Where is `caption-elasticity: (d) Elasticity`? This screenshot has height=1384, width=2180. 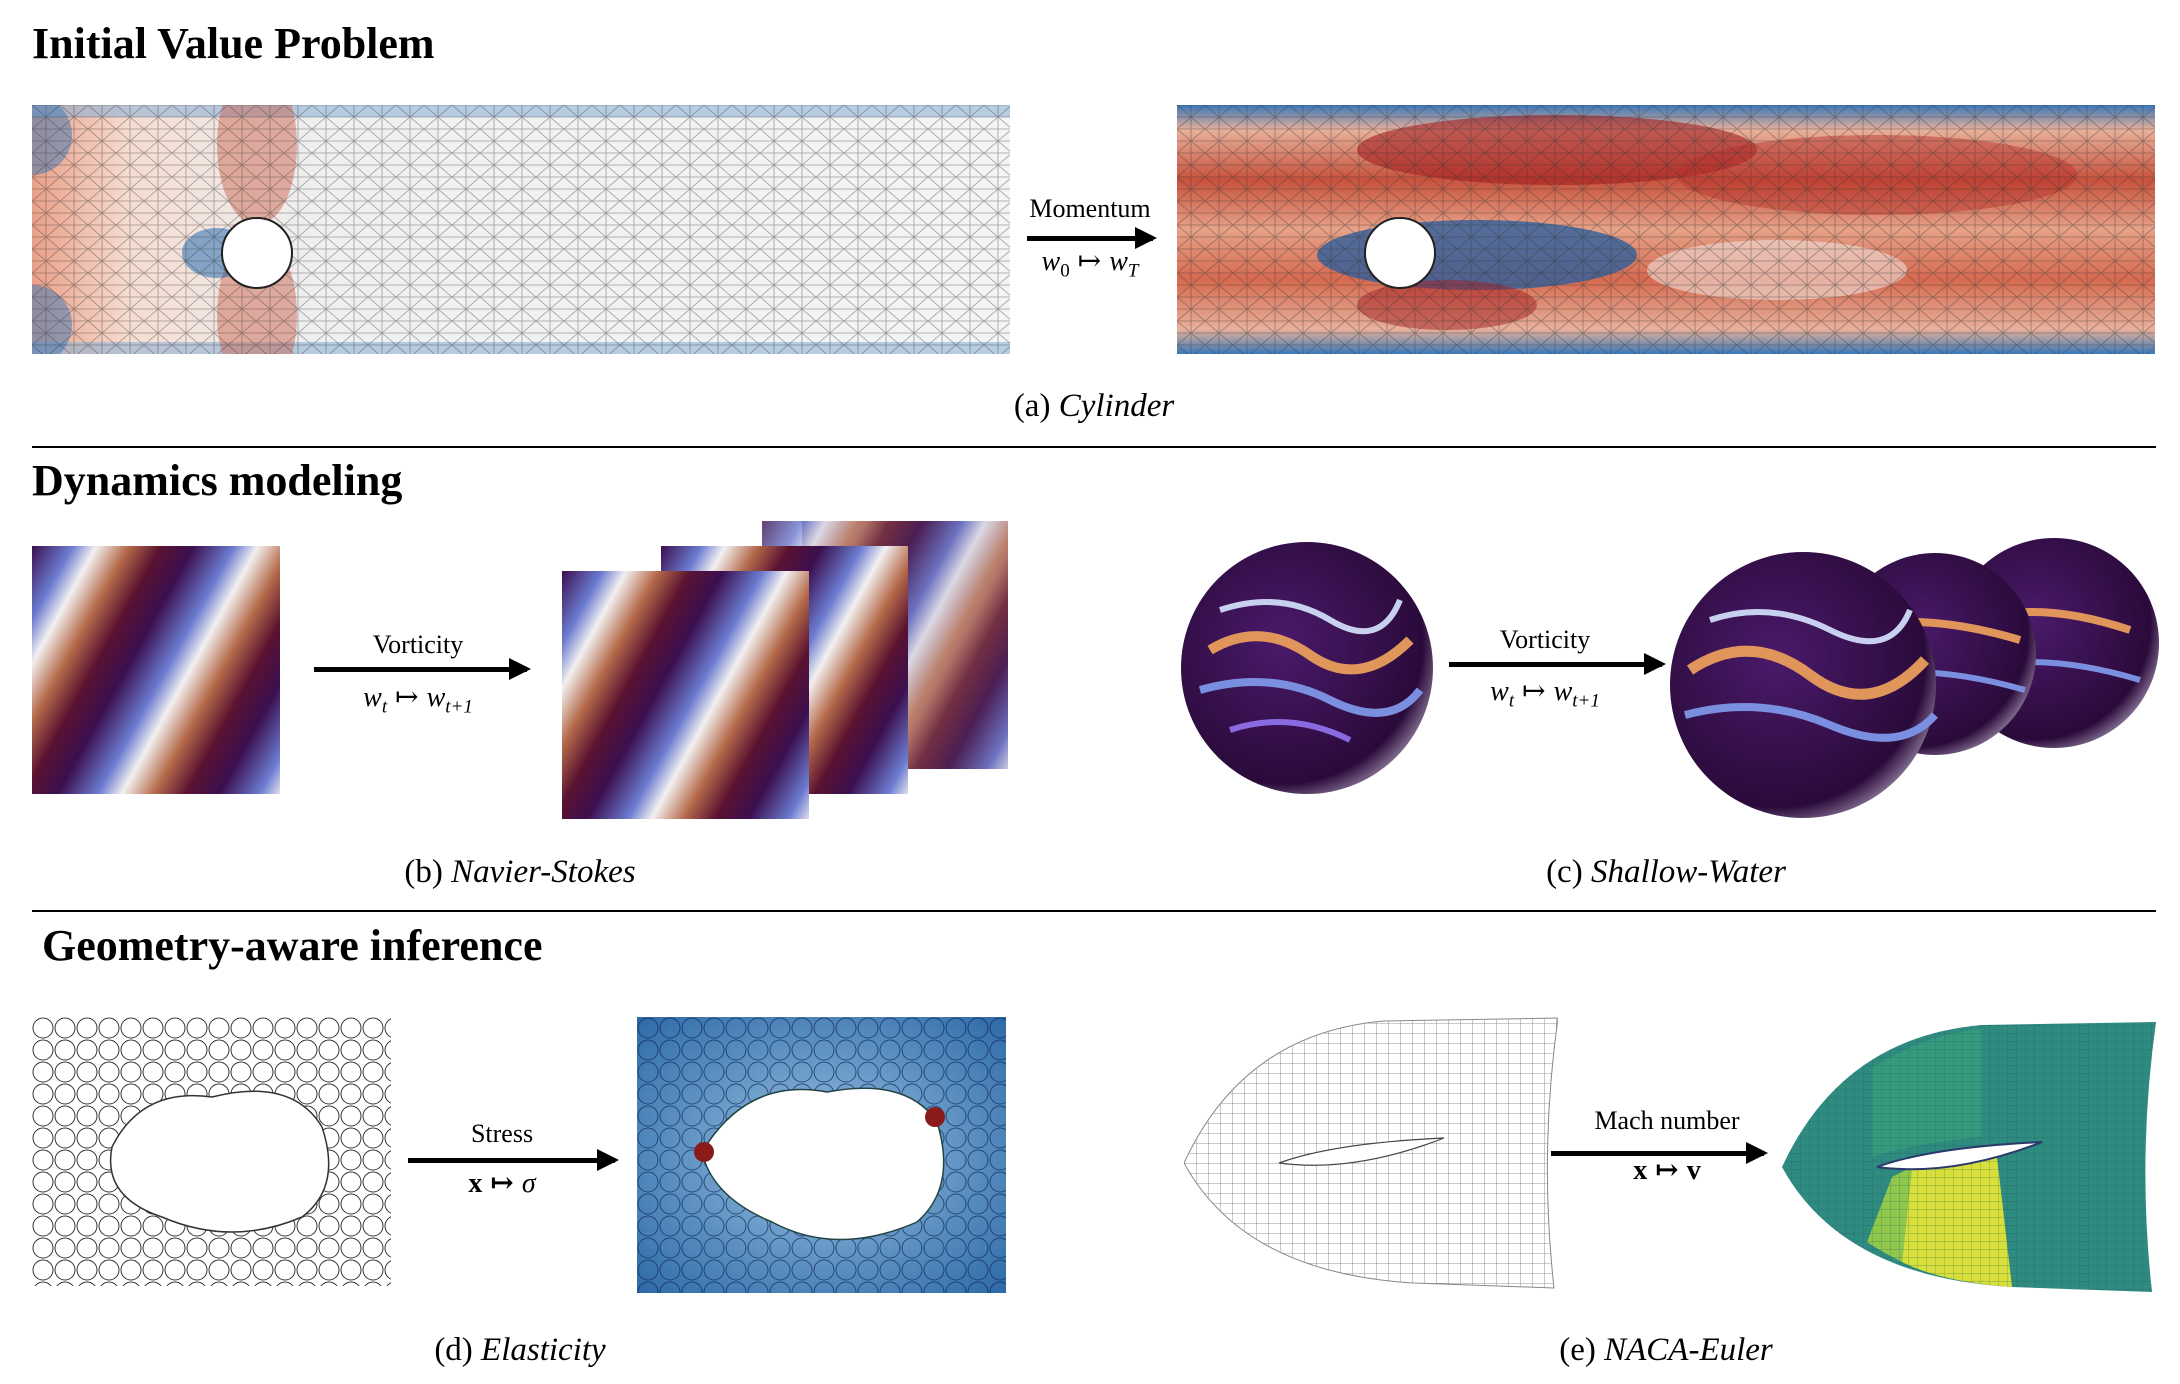
caption-elasticity: (d) Elasticity is located at coordinates (520, 1350).